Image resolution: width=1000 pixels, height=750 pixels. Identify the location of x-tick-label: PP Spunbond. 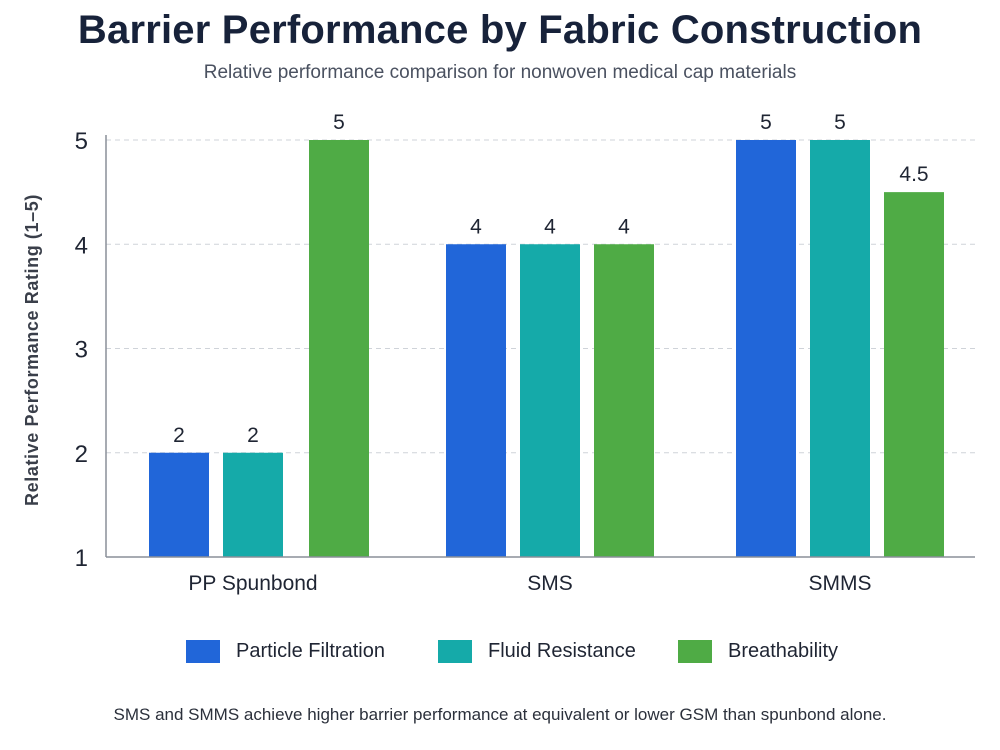
(252, 583).